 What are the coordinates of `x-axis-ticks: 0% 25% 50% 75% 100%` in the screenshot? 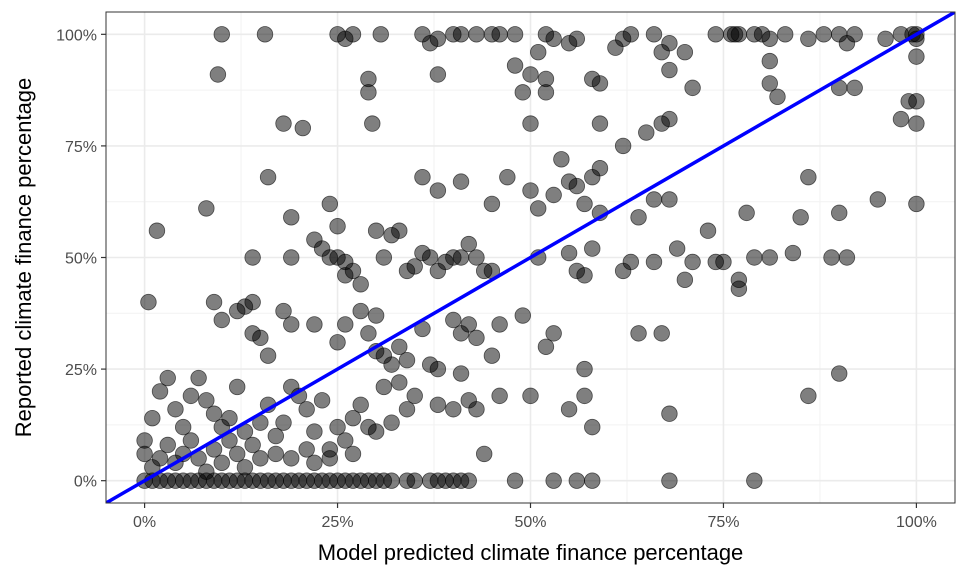 It's located at (535, 517).